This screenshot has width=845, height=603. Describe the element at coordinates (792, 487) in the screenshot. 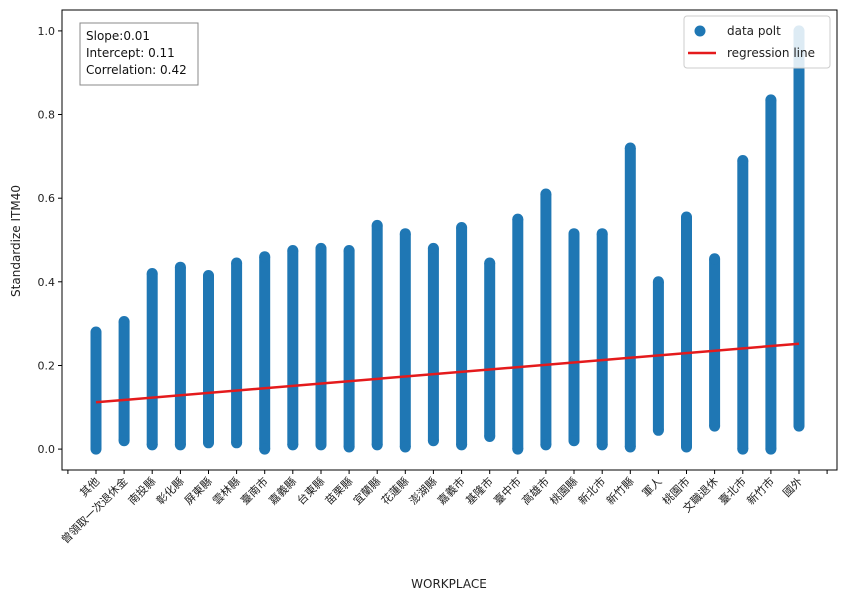

I see `x-tick-label: 國外` at that location.